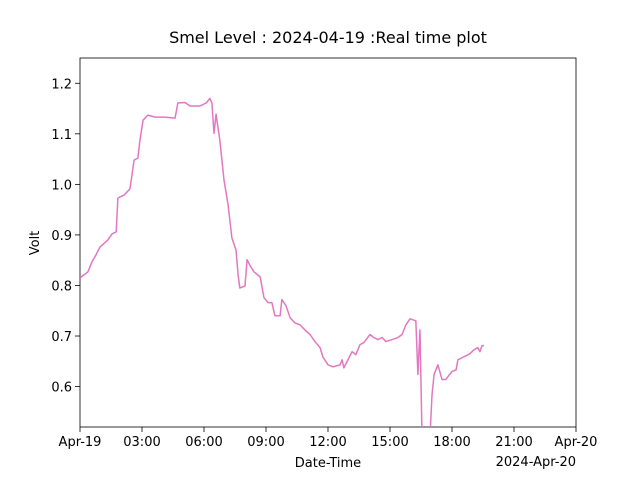  What do you see at coordinates (35, 243) in the screenshot?
I see `y-axis-label: Volt` at bounding box center [35, 243].